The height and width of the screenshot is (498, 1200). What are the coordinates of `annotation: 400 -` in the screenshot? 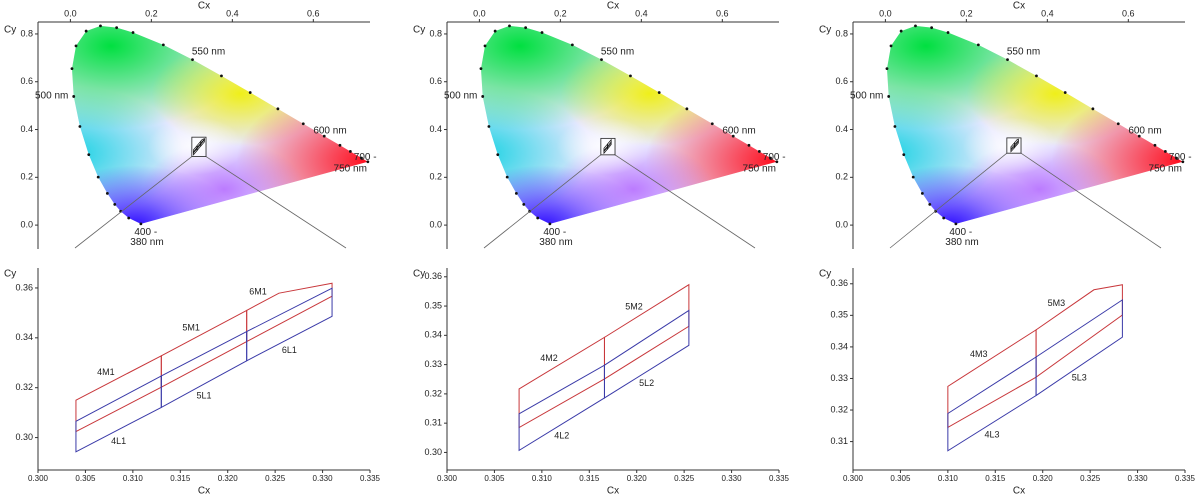 It's located at (960, 232).